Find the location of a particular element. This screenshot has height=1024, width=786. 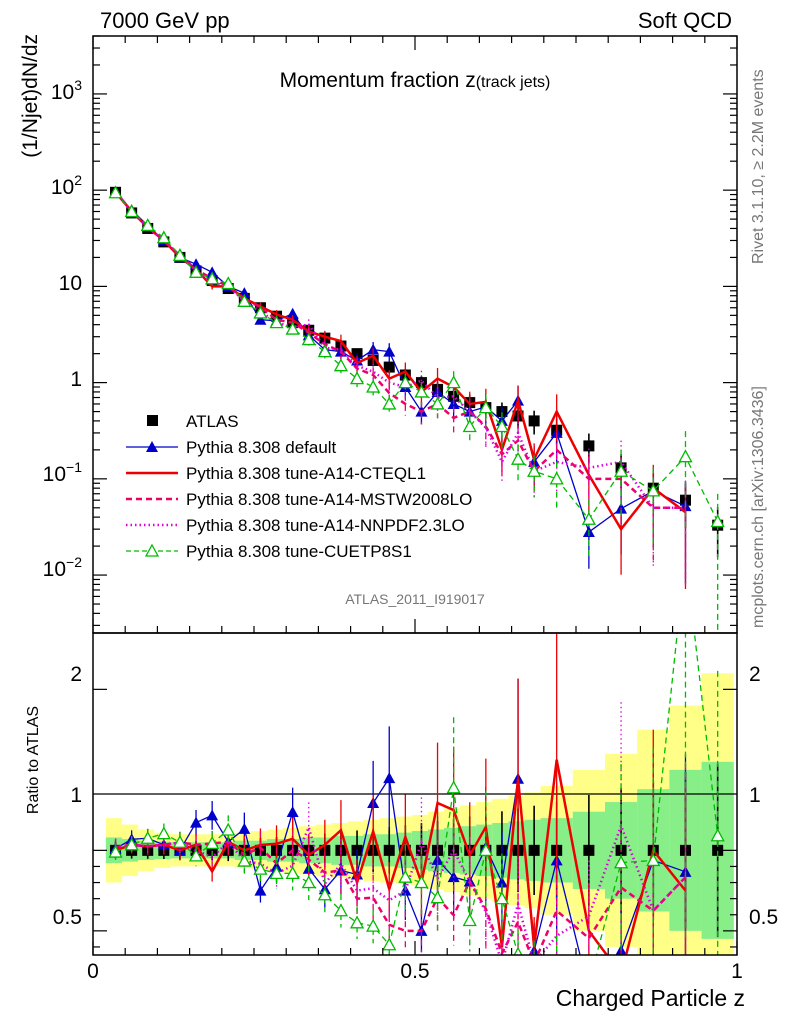

legend-entry: ATLAS is located at coordinates (193, 421).